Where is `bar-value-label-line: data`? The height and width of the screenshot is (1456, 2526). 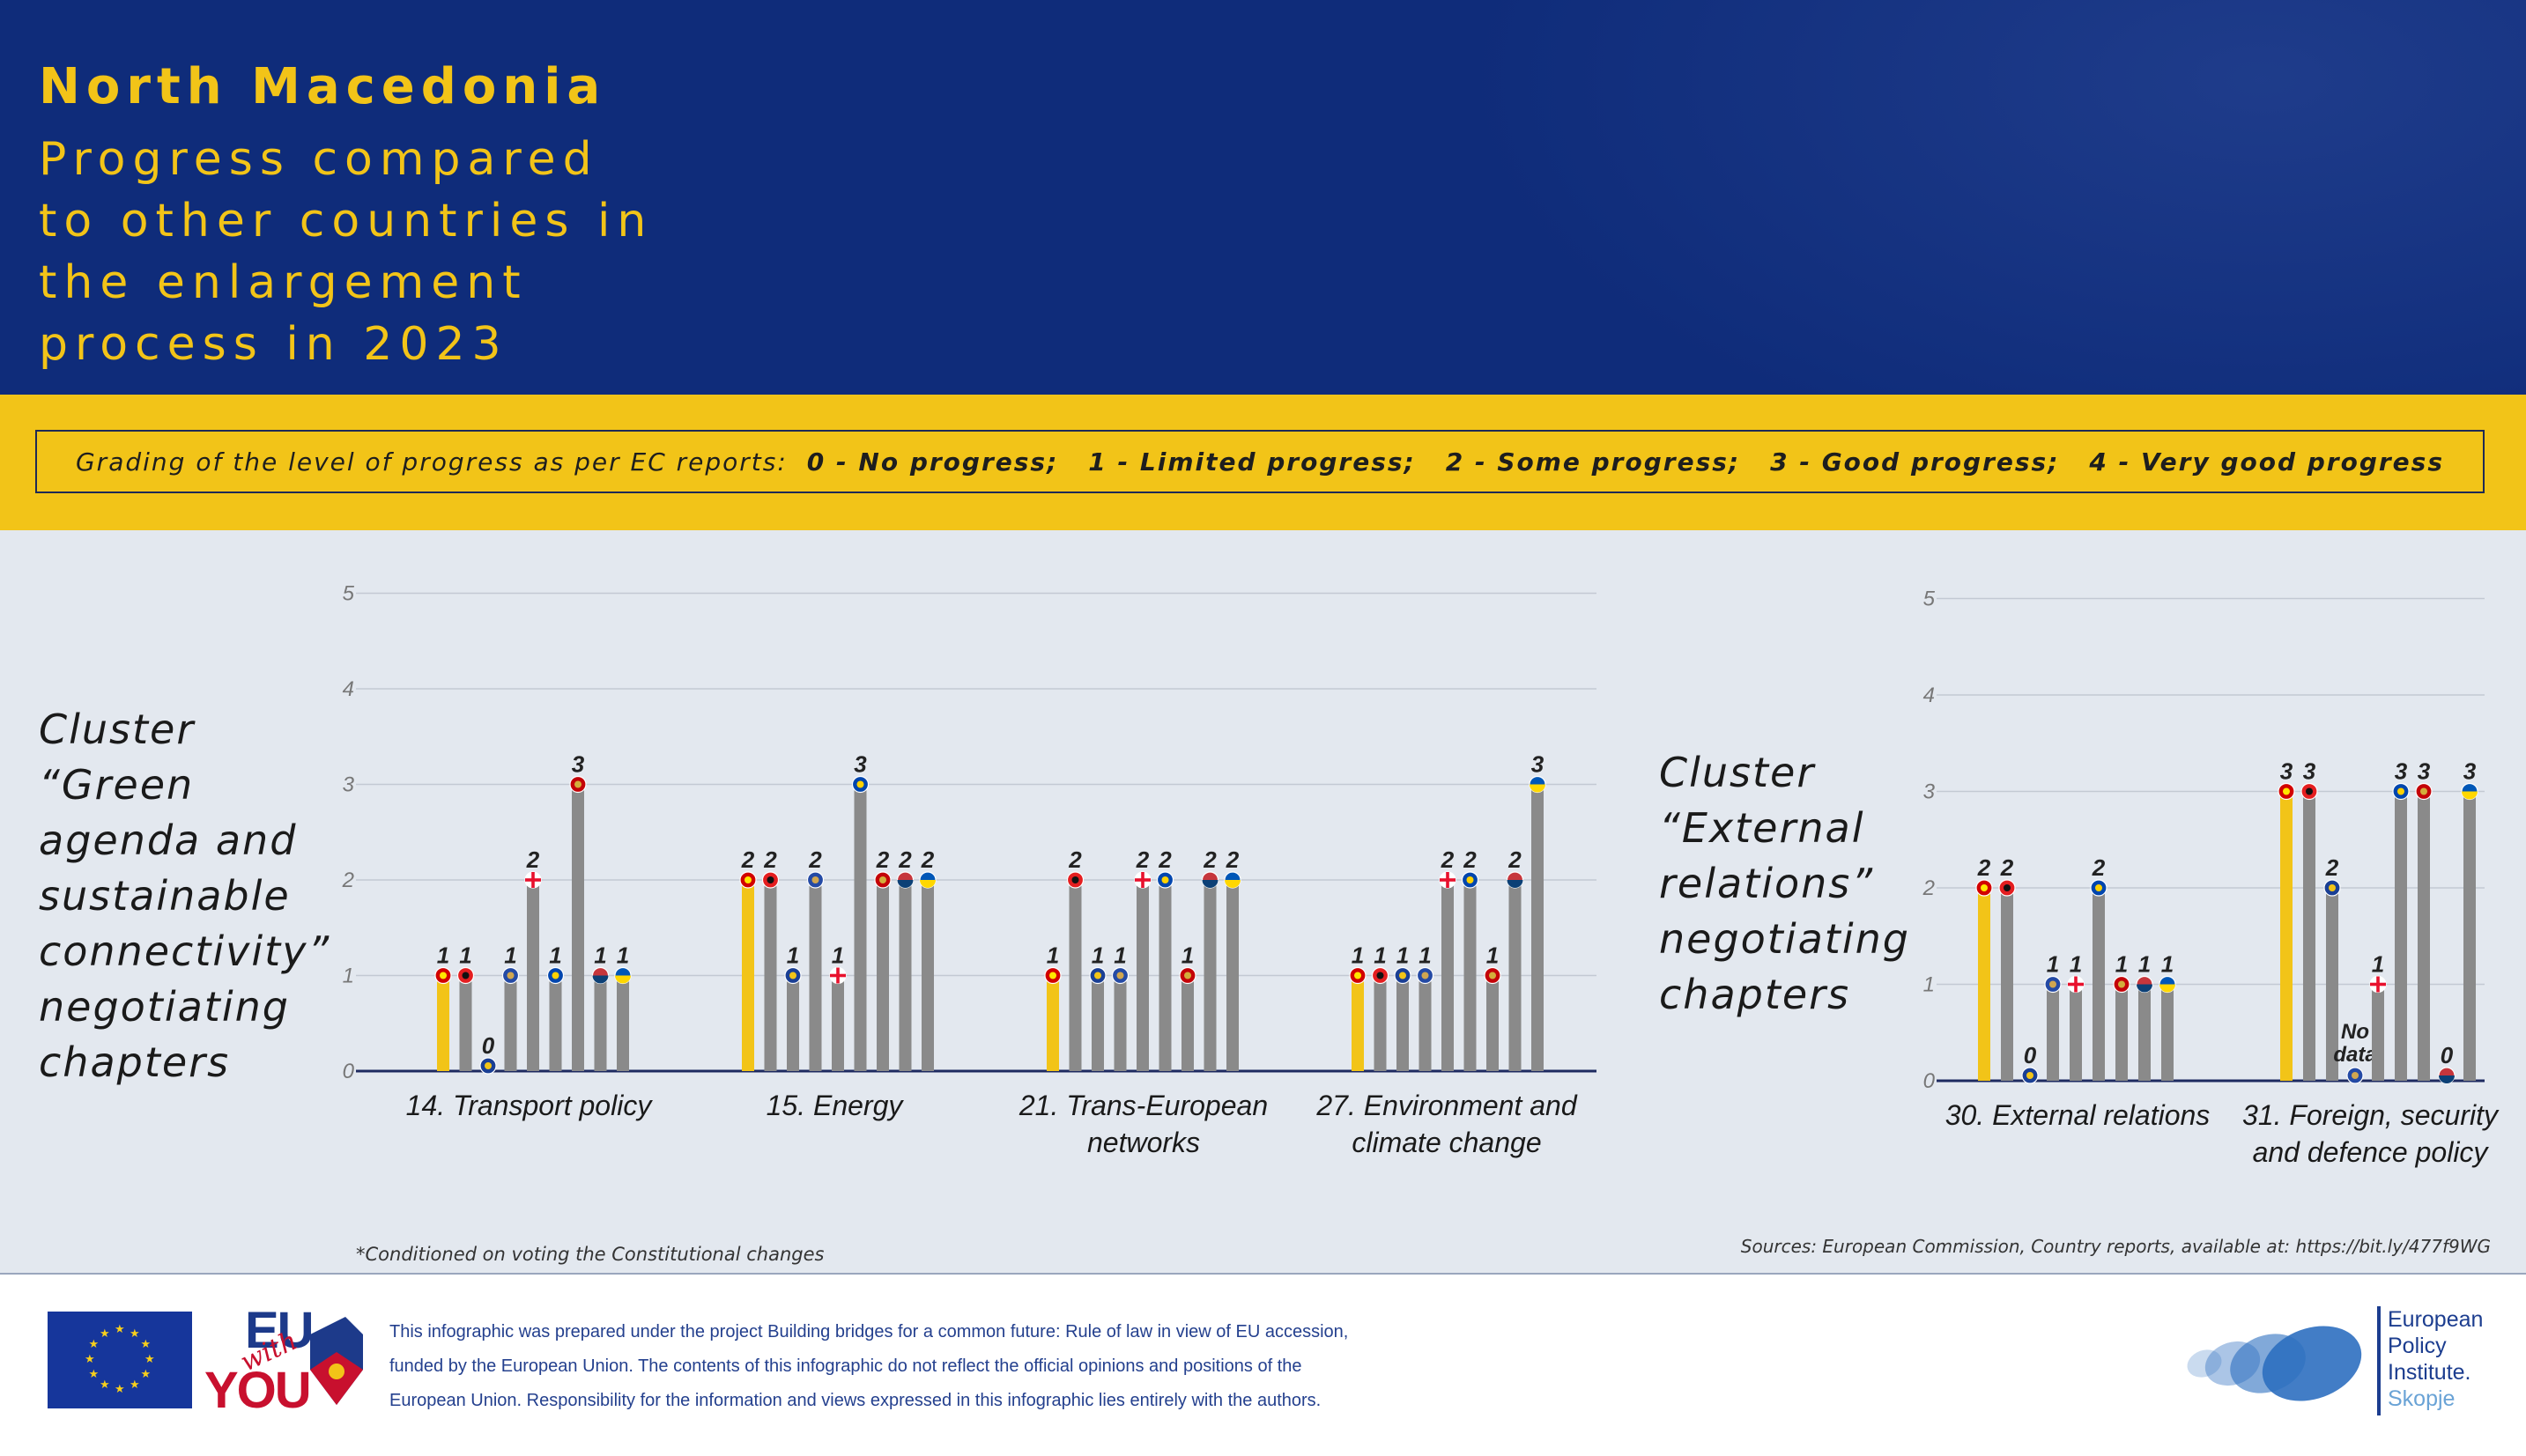 bar-value-label-line: data is located at coordinates (2355, 1055).